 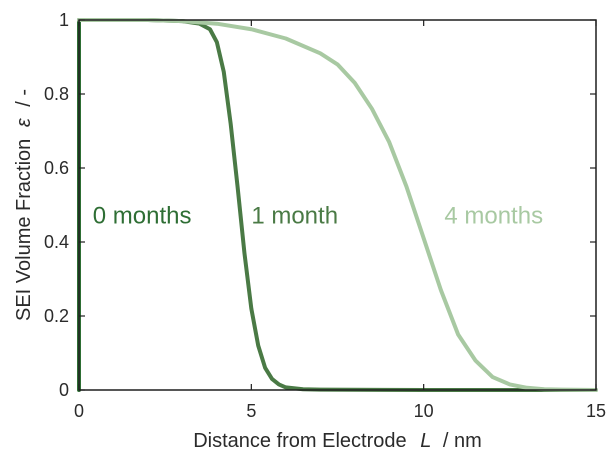 What do you see at coordinates (56, 94) in the screenshot?
I see `y-tick-label-4: 0.8` at bounding box center [56, 94].